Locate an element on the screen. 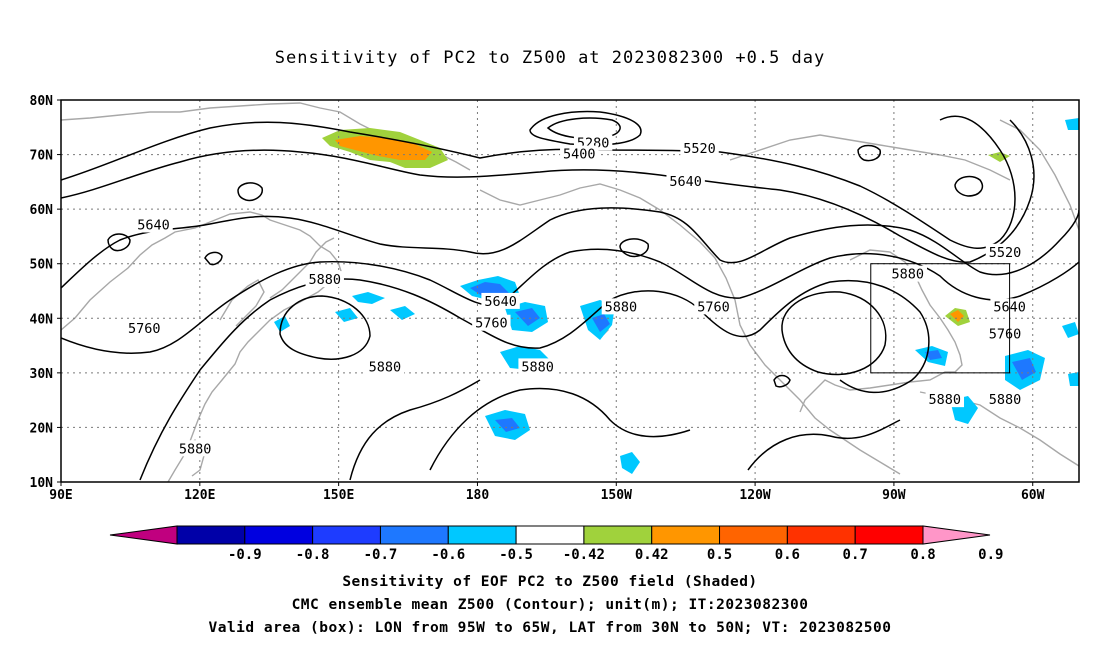 Image resolution: width=1100 pixels, height=650 pixels. shade-negative-060-gulf-stream is located at coordinates (933, 355).